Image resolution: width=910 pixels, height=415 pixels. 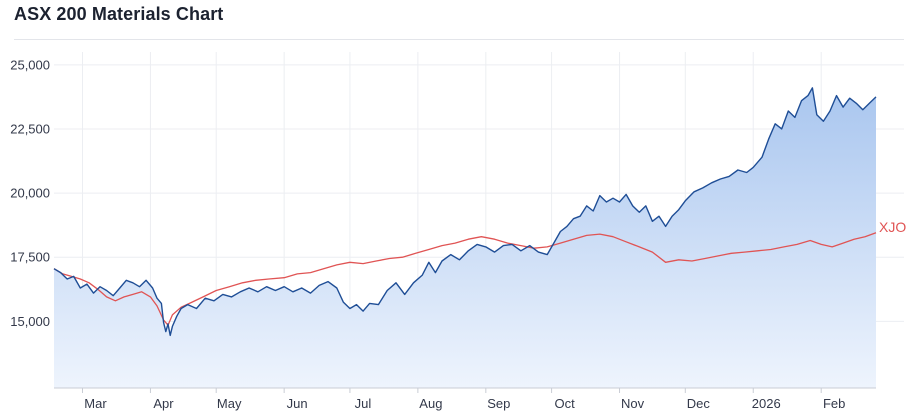 I want to click on y-tick-label: 17,500, so click(x=30, y=257).